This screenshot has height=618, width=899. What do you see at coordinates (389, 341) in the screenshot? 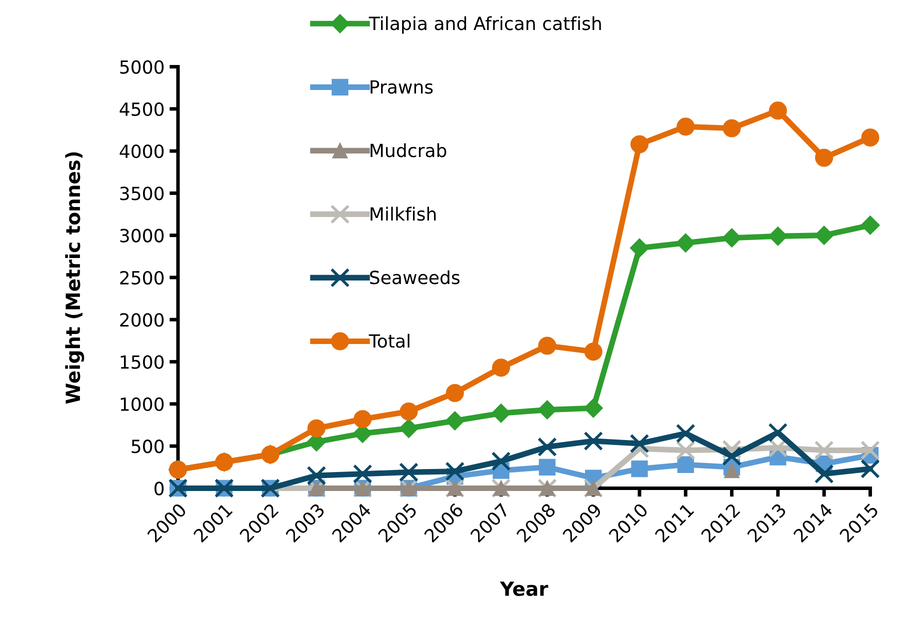
I see `legend-label: Total` at bounding box center [389, 341].